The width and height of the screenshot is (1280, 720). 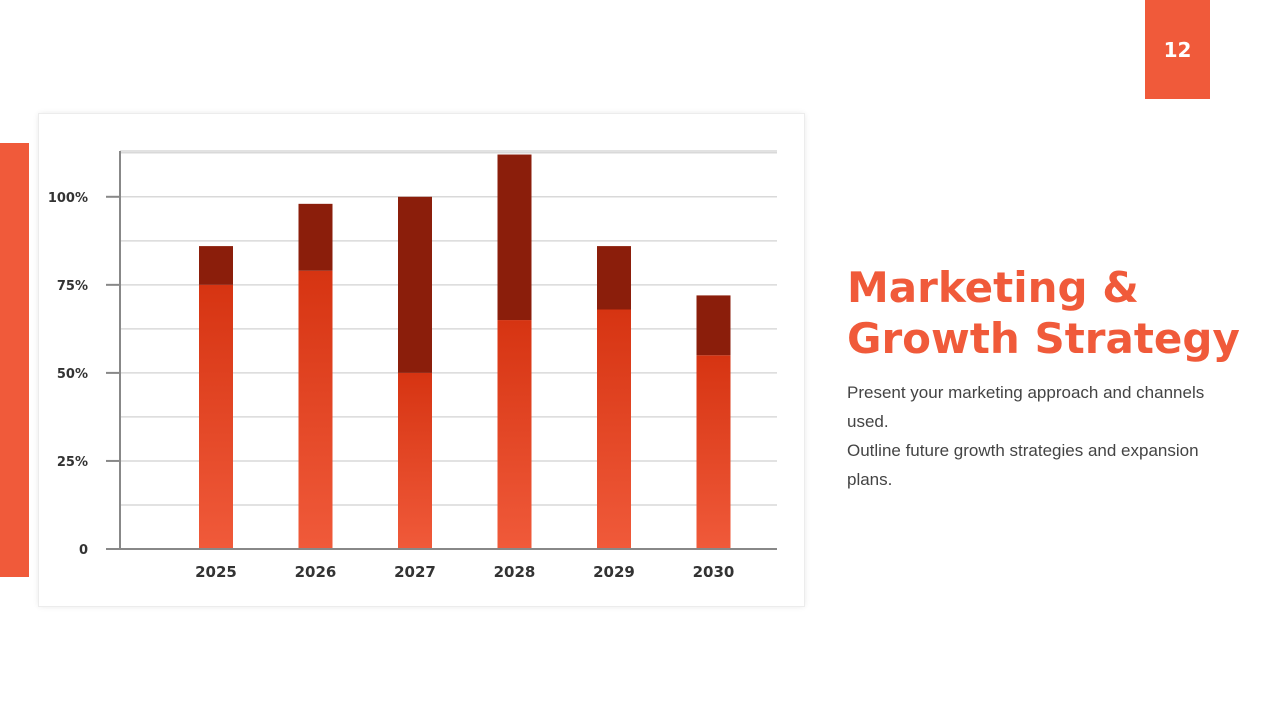 I want to click on x-tick-label: 2026, so click(x=316, y=572).